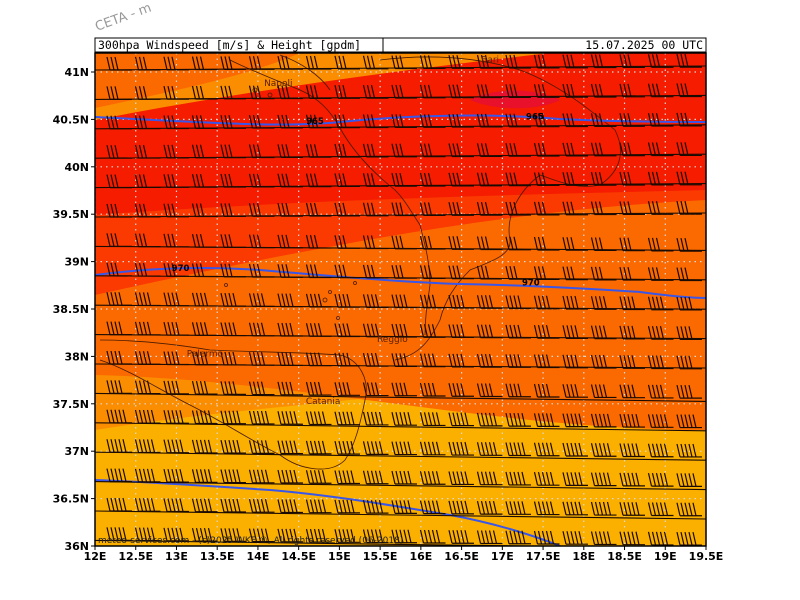  I want to click on city-label-napoli: Napoli, so click(278, 84).